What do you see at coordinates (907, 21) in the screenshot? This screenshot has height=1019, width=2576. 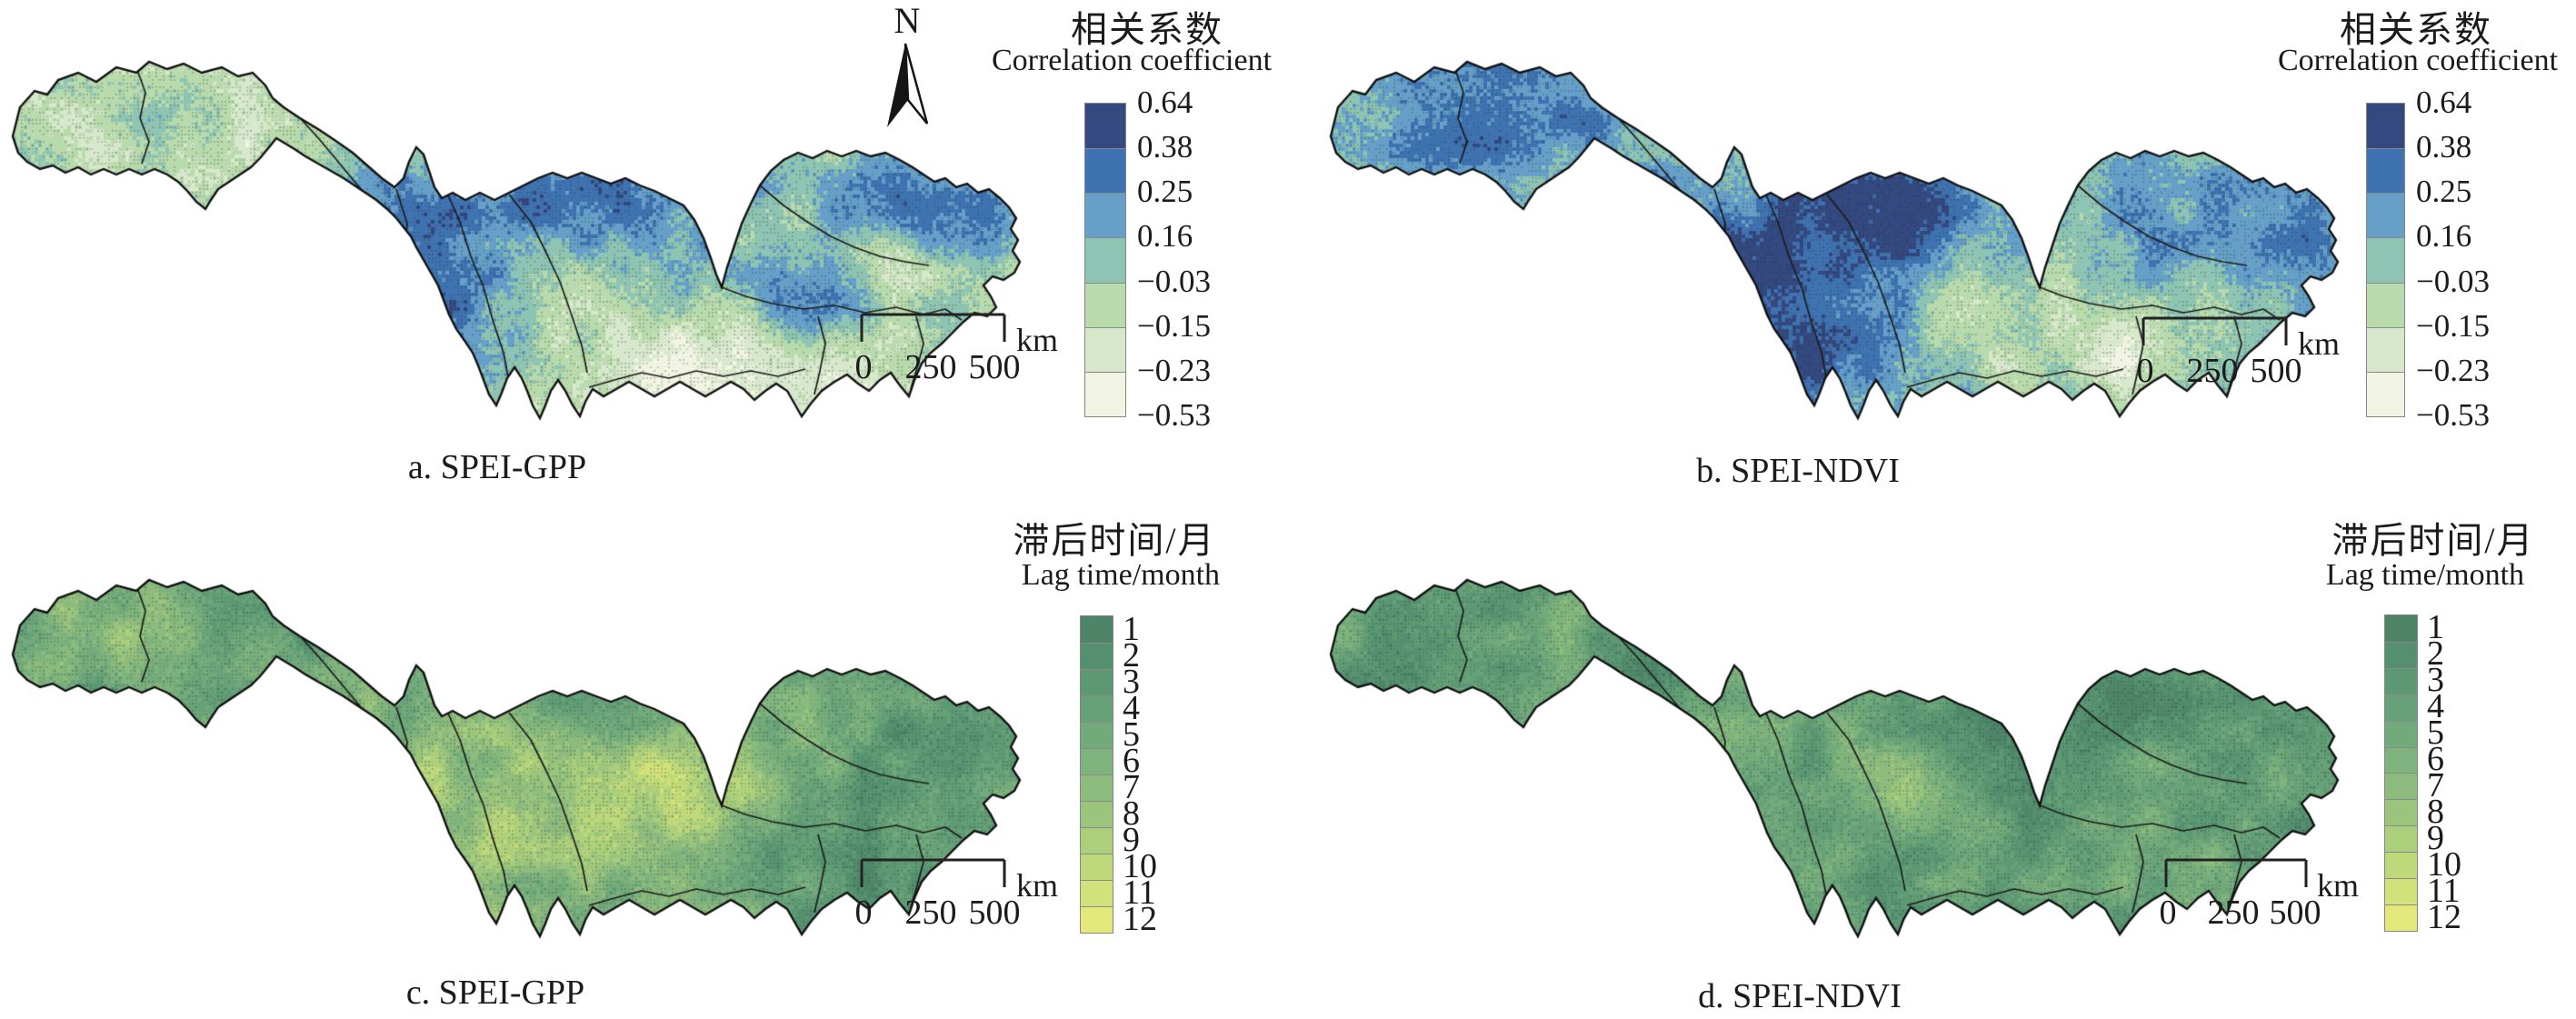 I see `north-arrow-label: N` at bounding box center [907, 21].